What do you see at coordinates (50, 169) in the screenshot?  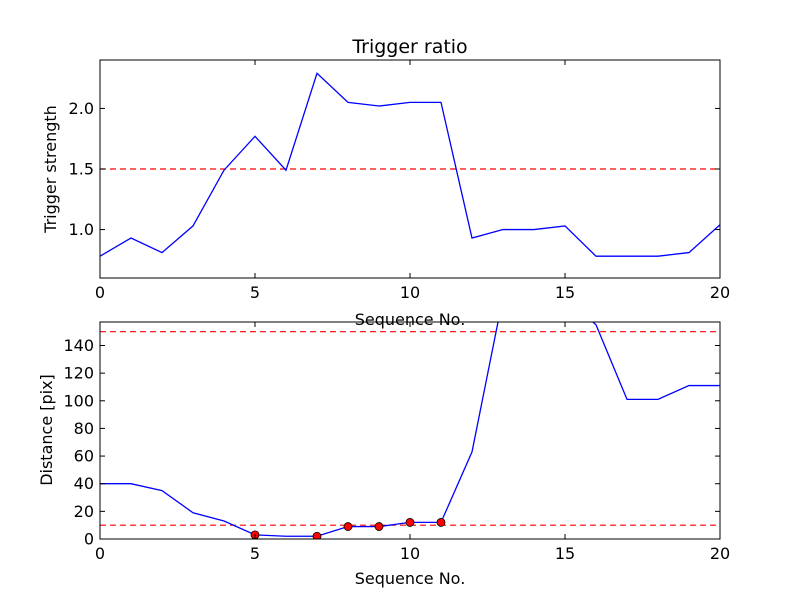 I see `y-axis-label: Trigger strength` at bounding box center [50, 169].